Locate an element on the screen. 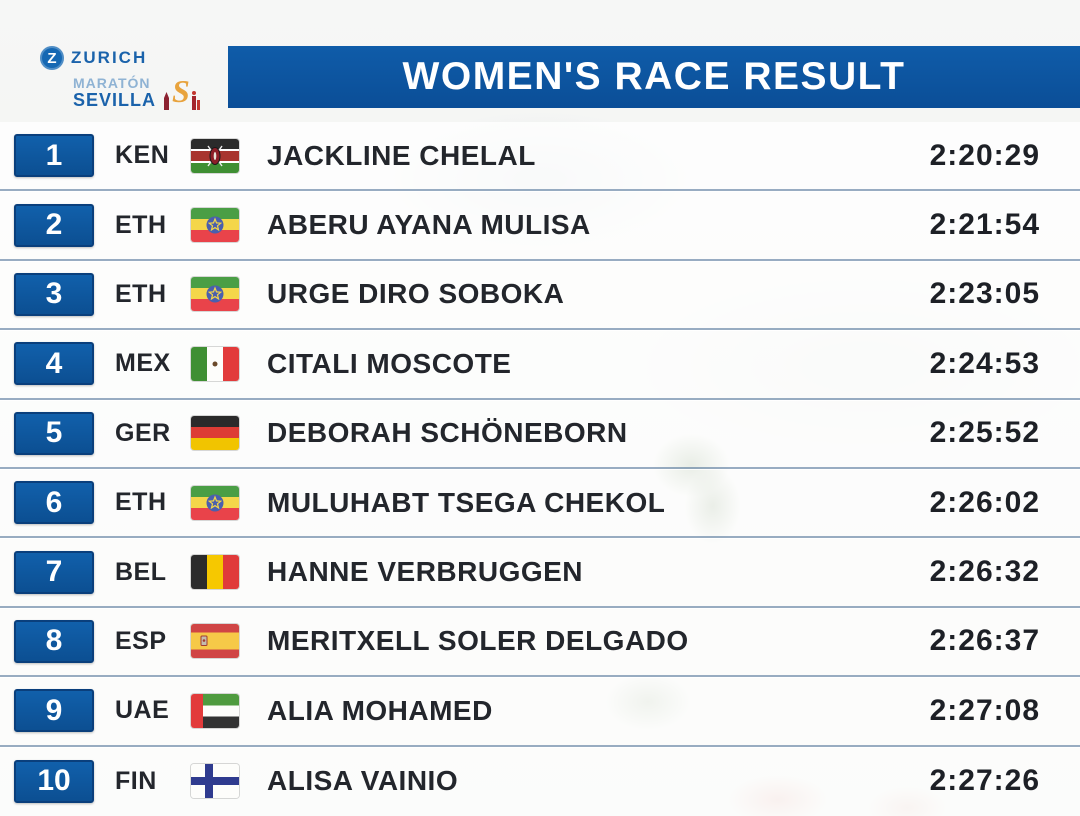 The width and height of the screenshot is (1080, 816). athlete-name: DEBORAH SCHÖNEBORN is located at coordinates (447, 433).